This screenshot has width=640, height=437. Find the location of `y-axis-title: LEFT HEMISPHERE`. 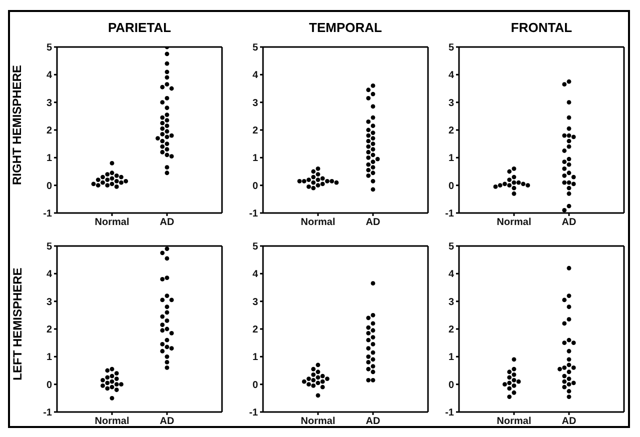

y-axis-title: LEFT HEMISPHERE is located at coordinates (17, 324).